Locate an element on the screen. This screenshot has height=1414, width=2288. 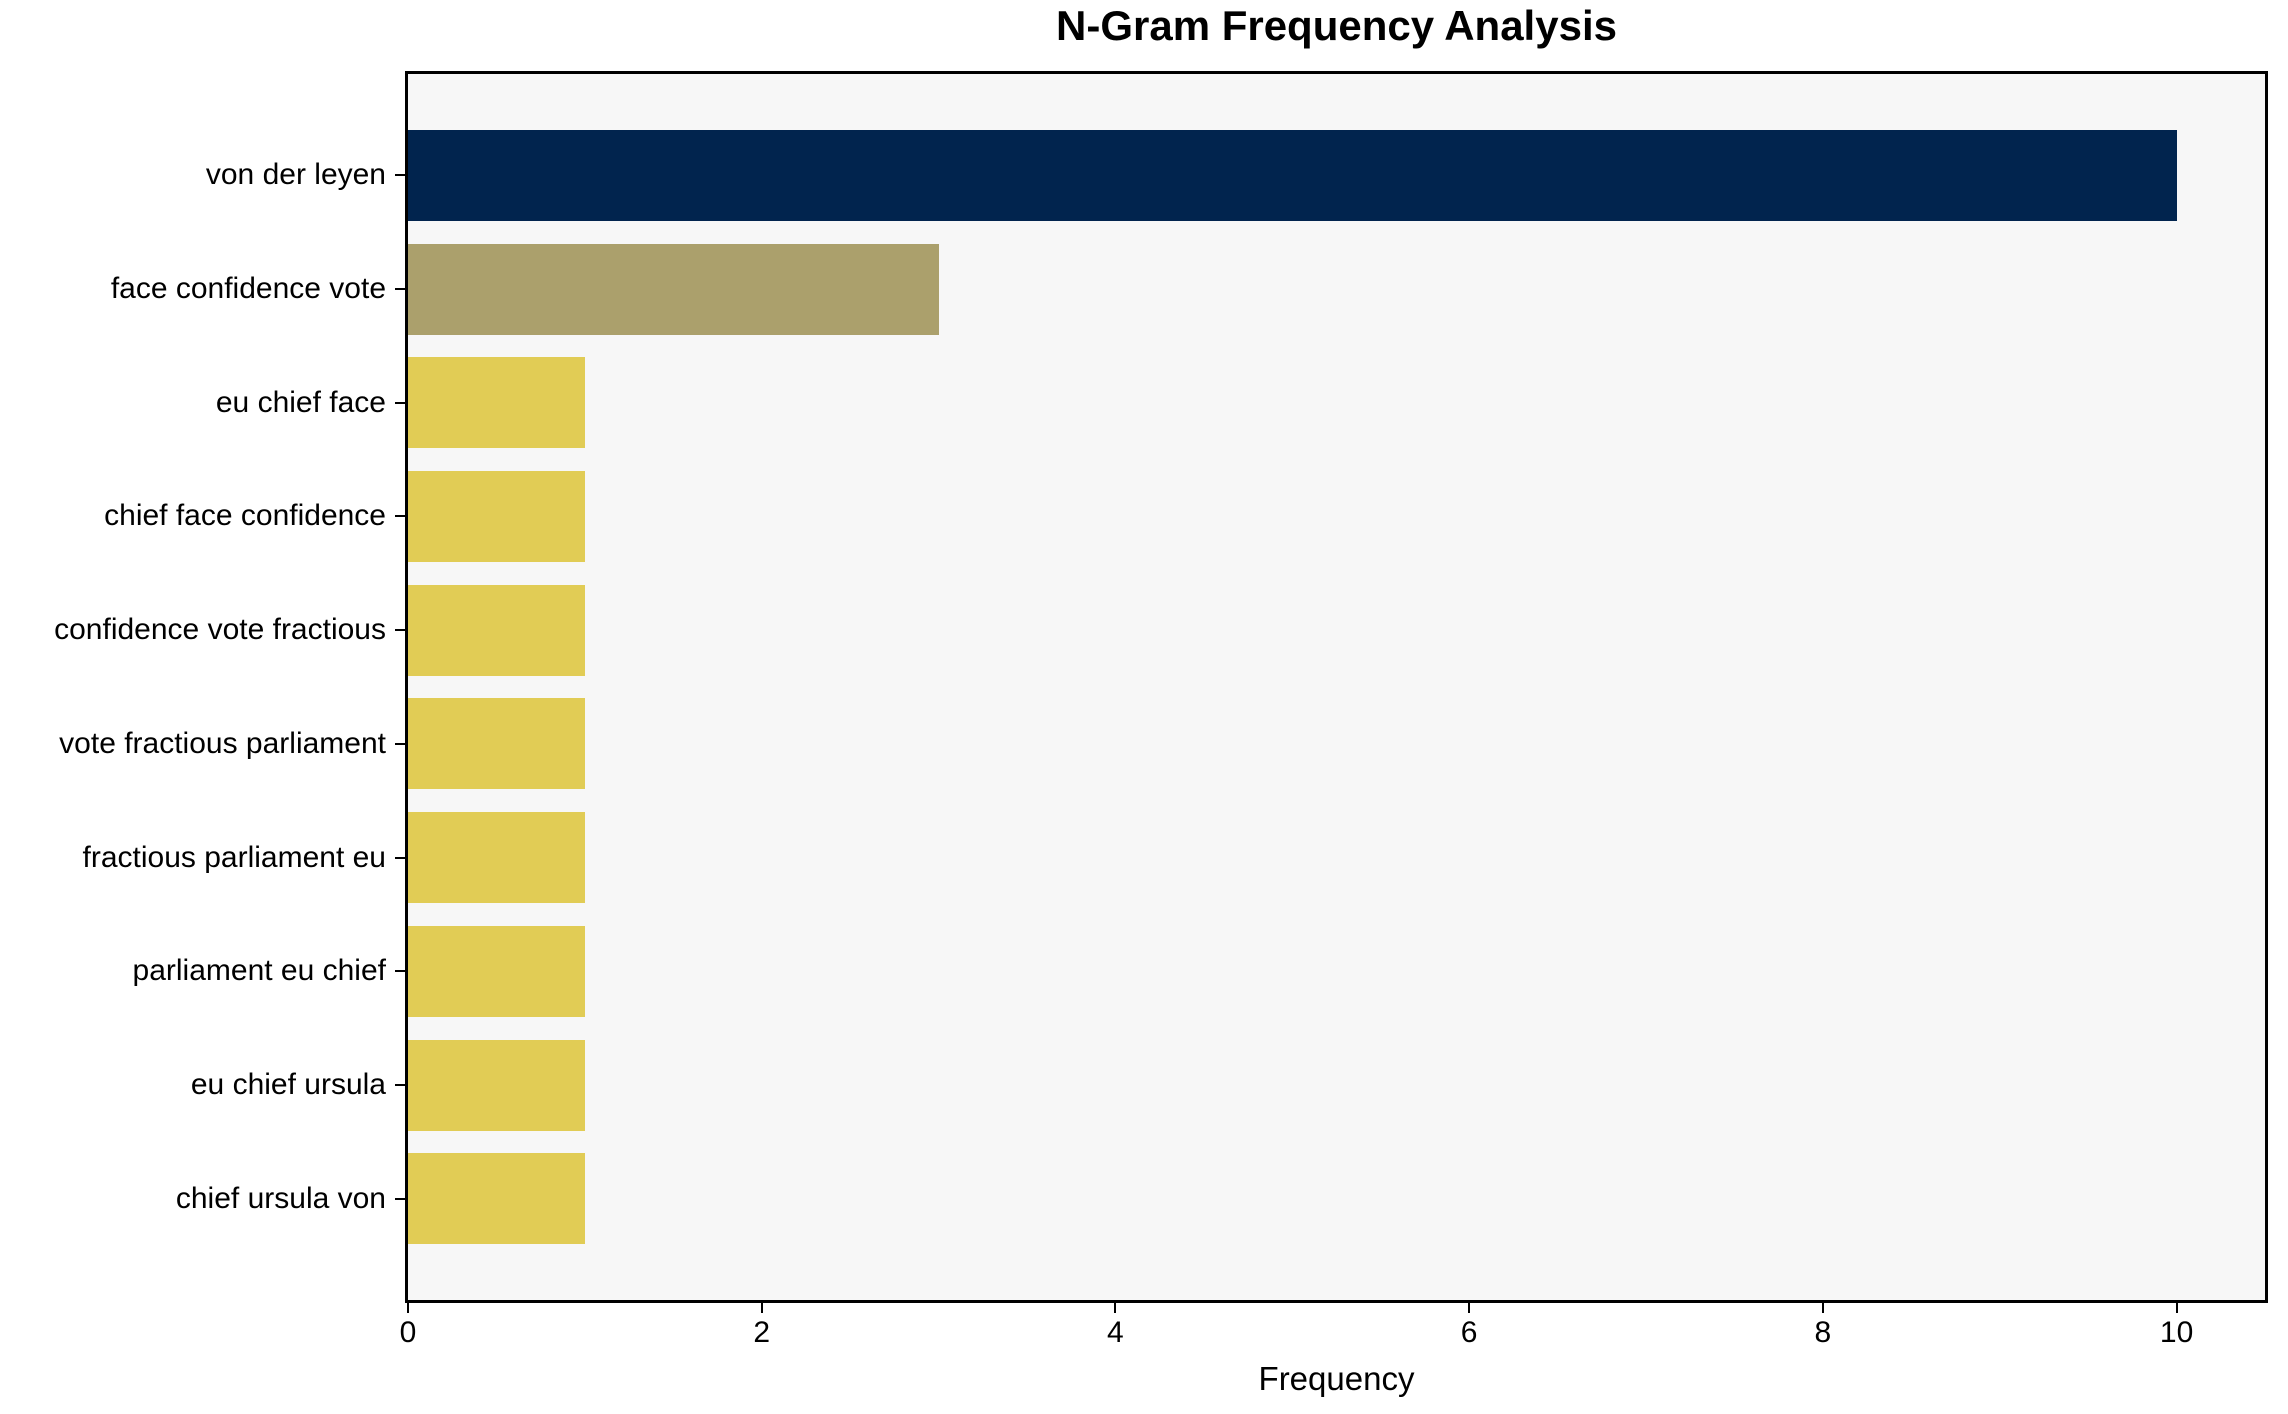
bar-confidence-vote-fractious is located at coordinates (496, 630).